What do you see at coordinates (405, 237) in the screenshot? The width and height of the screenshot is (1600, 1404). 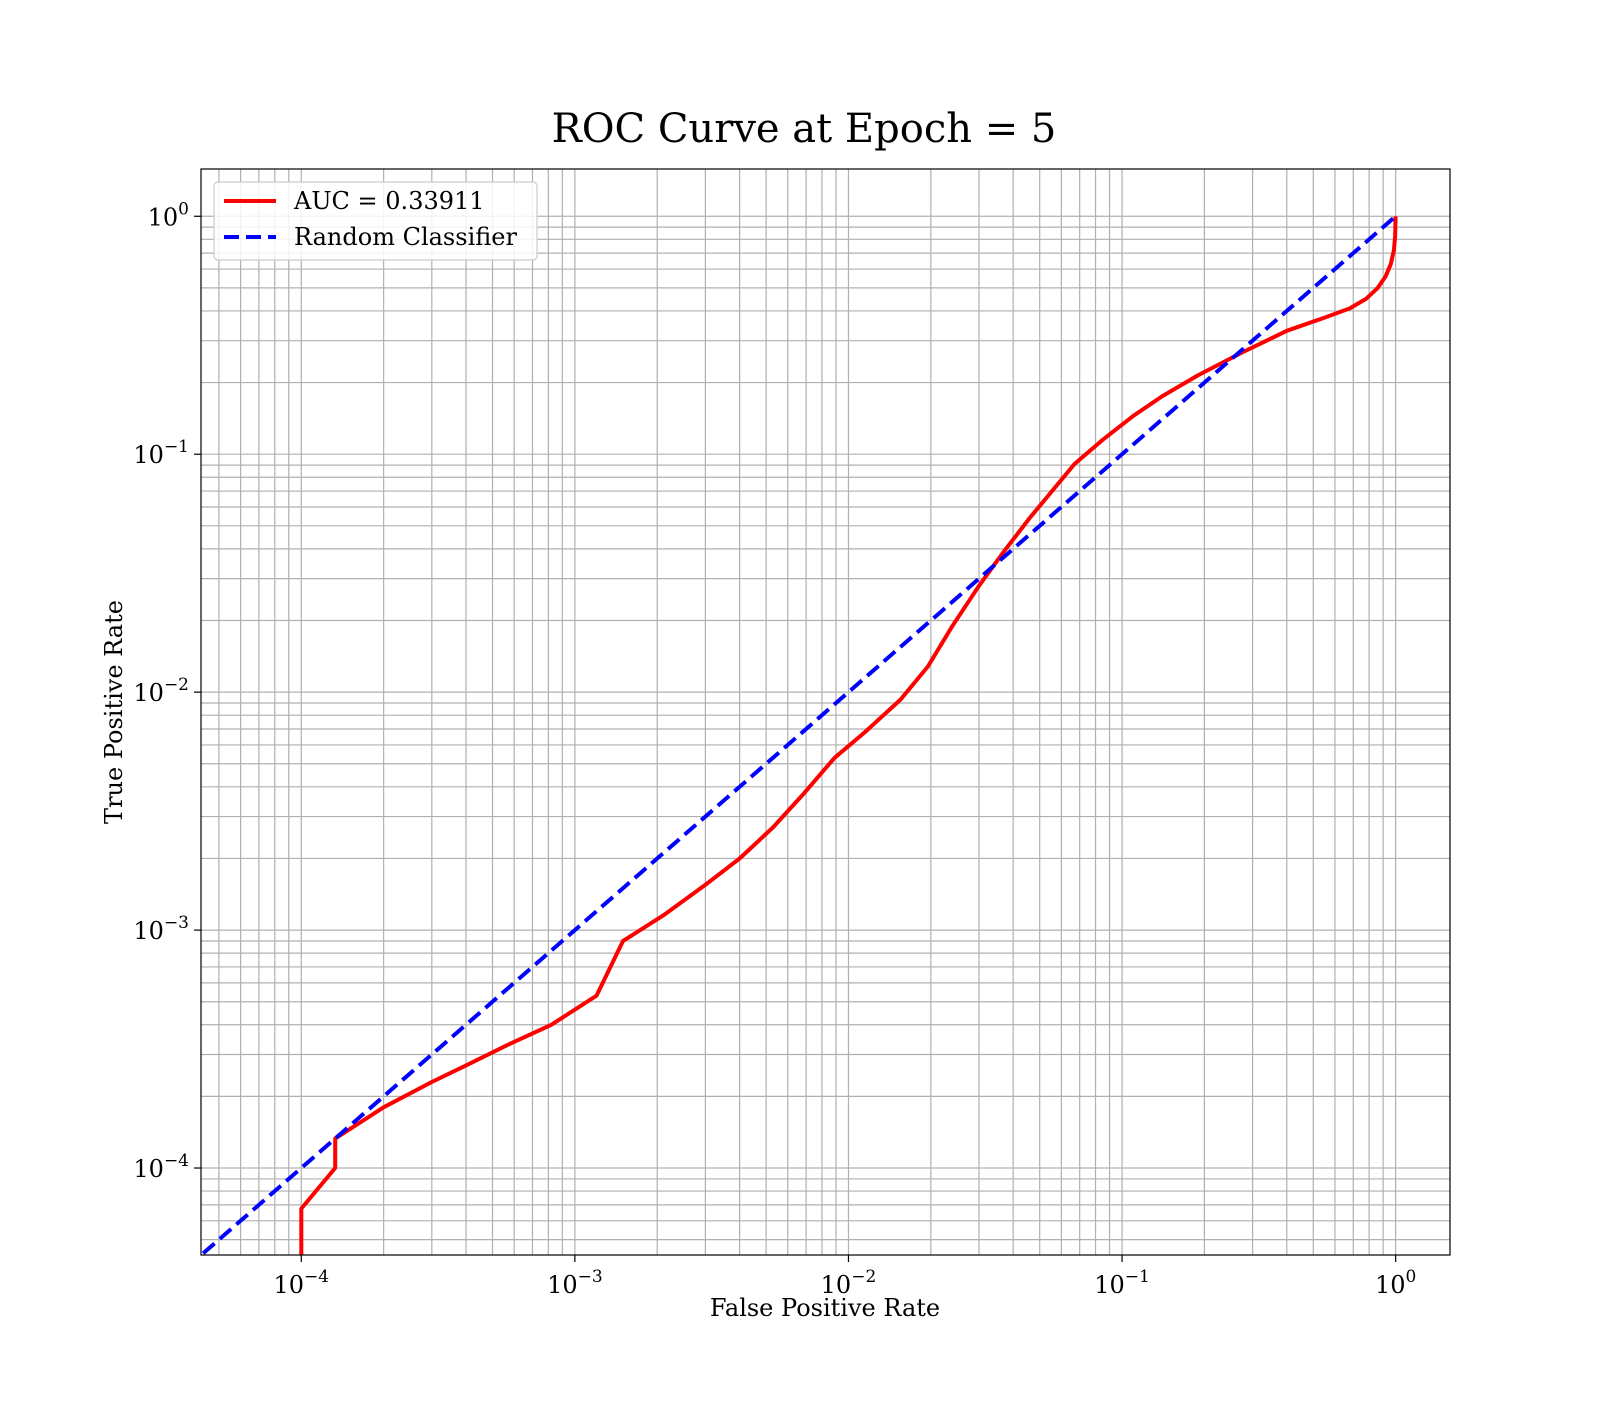 I see `legend-label: Random Classifier` at bounding box center [405, 237].